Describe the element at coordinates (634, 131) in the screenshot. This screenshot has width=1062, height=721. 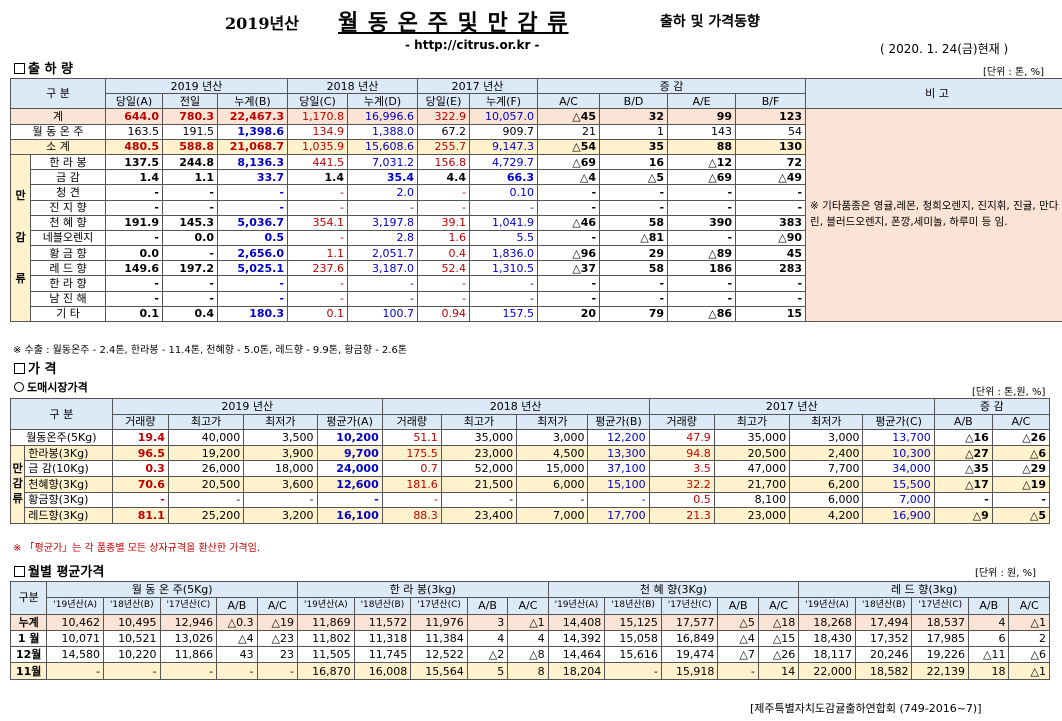
I see `table-cell: 1` at that location.